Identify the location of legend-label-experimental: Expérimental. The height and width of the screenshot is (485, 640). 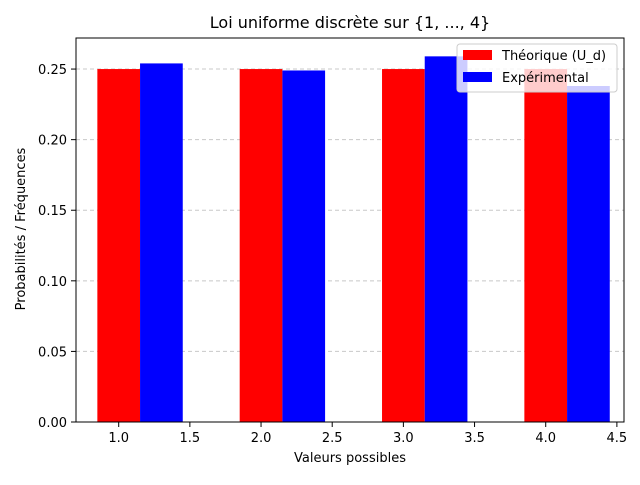
(545, 78).